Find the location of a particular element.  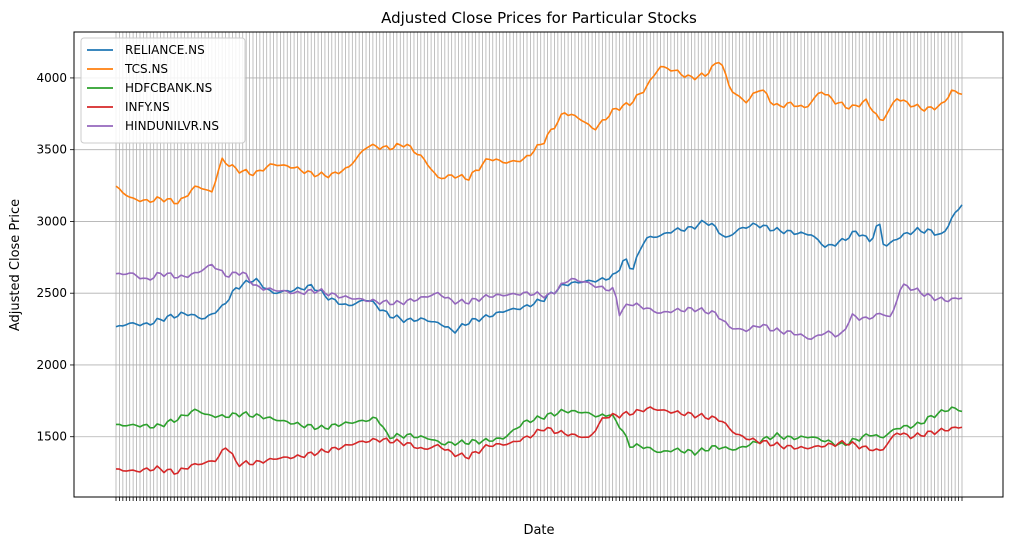

y-tick-label: 3500 is located at coordinates (51, 150).